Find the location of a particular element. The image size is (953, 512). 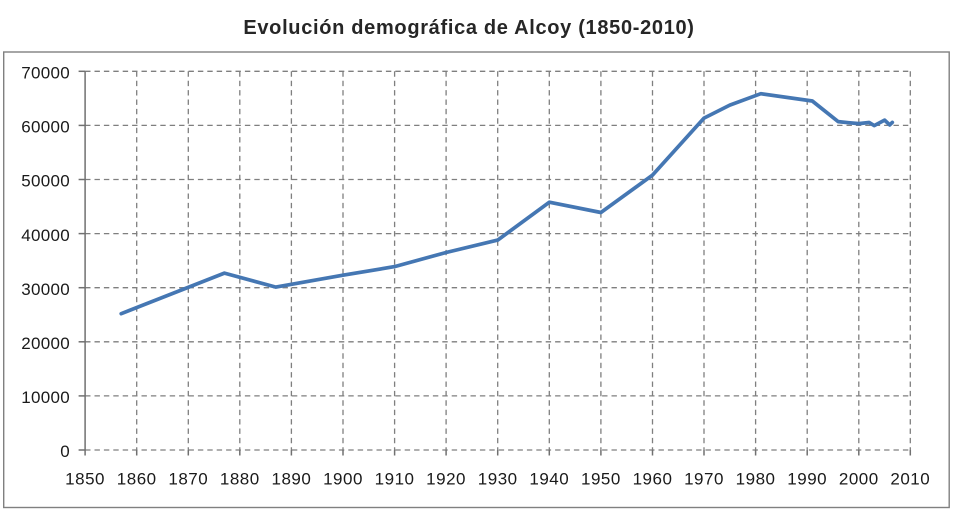

svg-text: 1910 is located at coordinates (395, 479).